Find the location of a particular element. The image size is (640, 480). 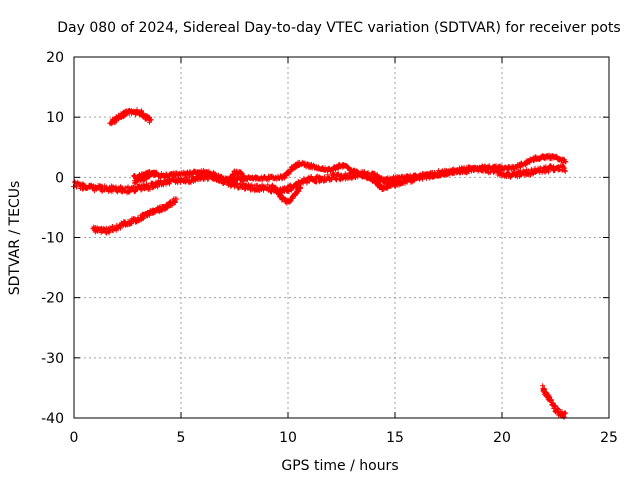

series-diag-up is located at coordinates (146, 177).